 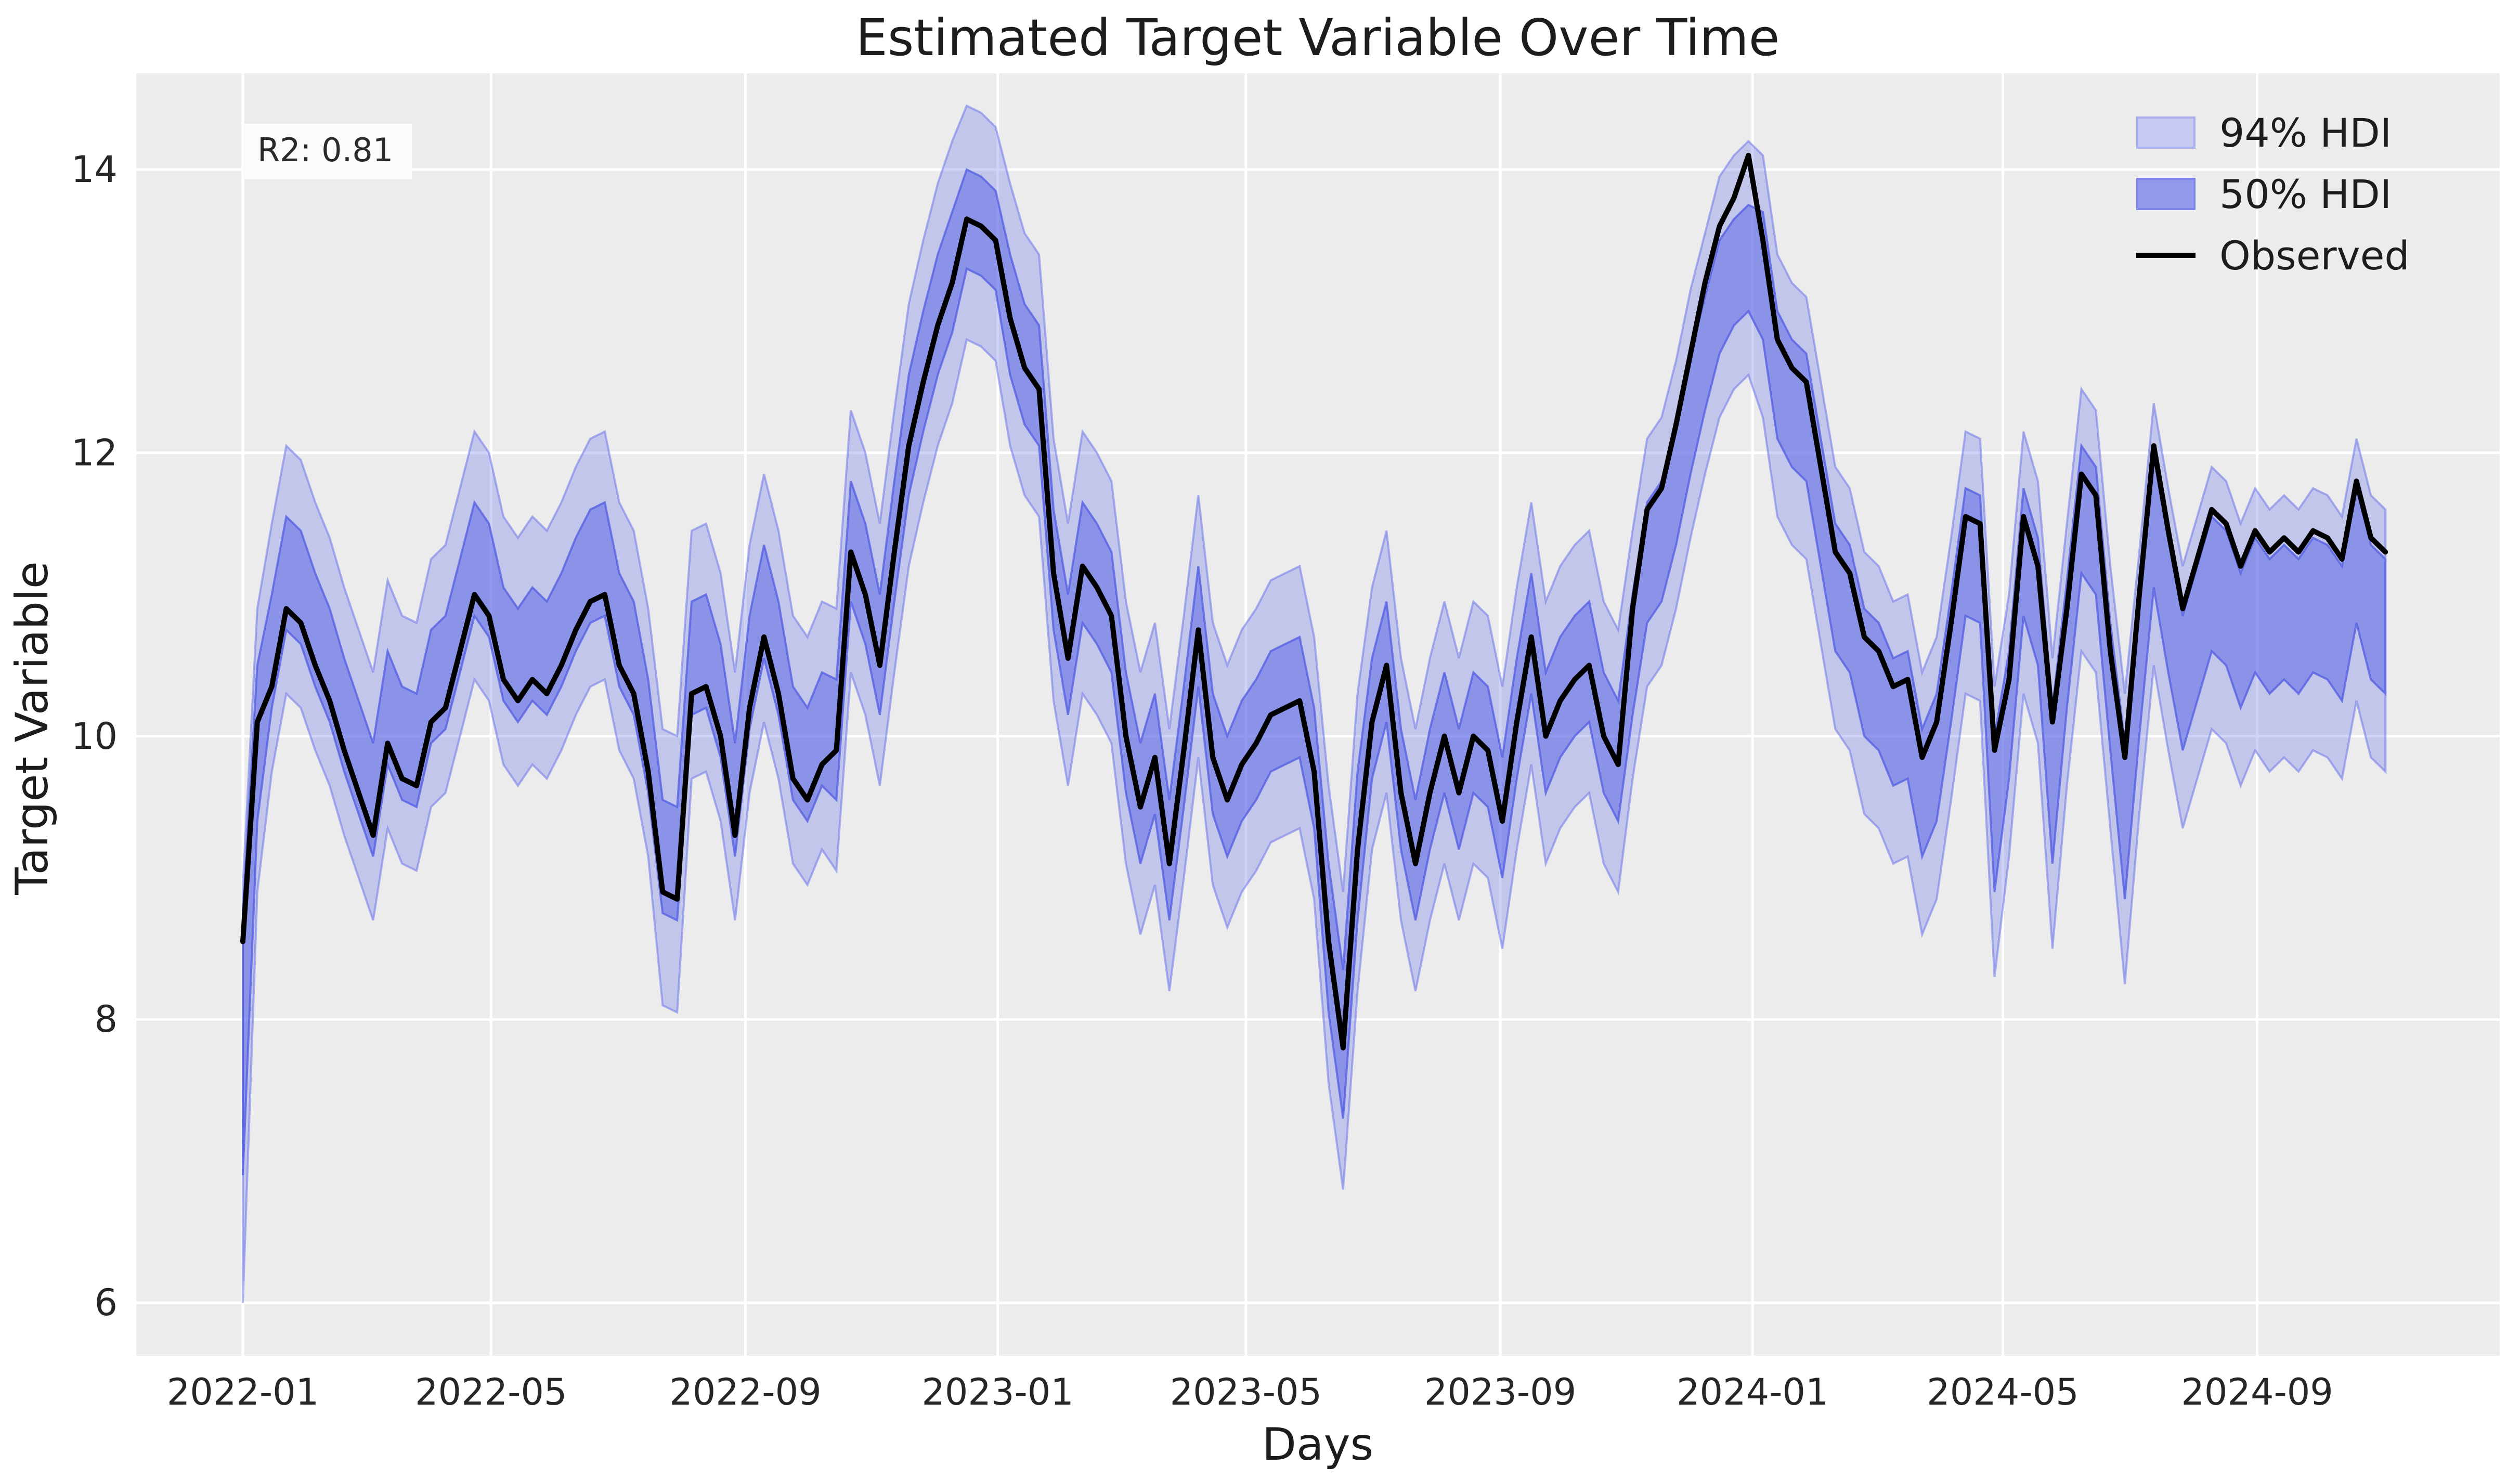 I want to click on x-tick-label: 2022-05, so click(x=490, y=1392).